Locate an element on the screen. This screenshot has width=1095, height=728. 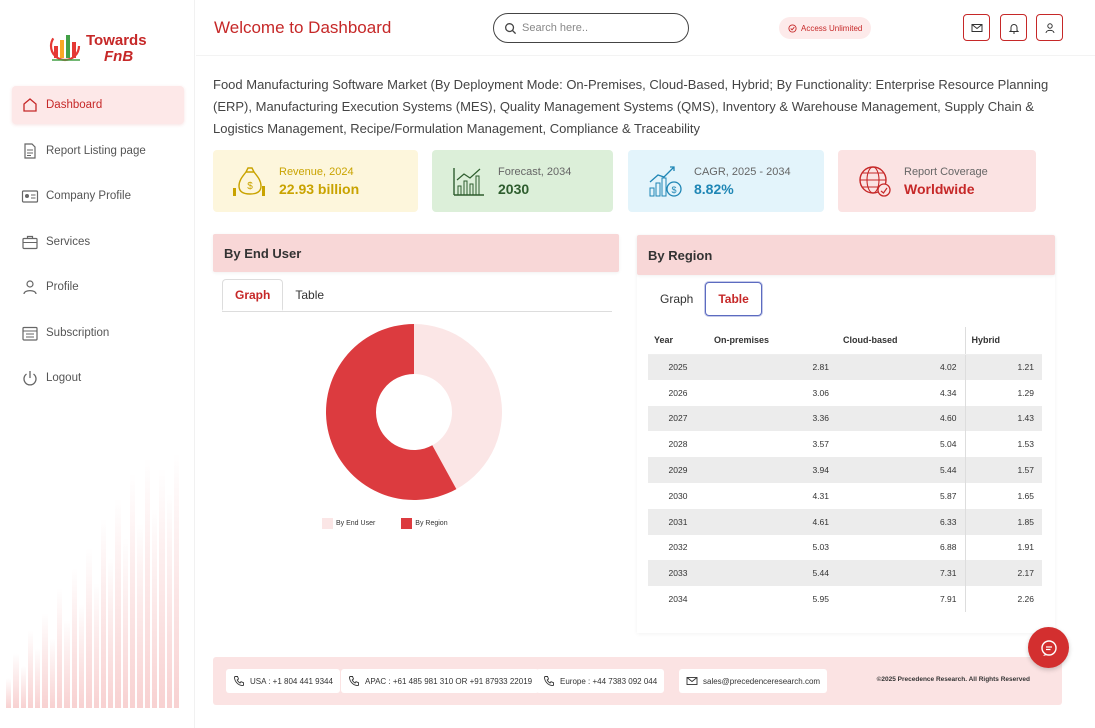
table-cell: 1.53 is located at coordinates (1003, 444).